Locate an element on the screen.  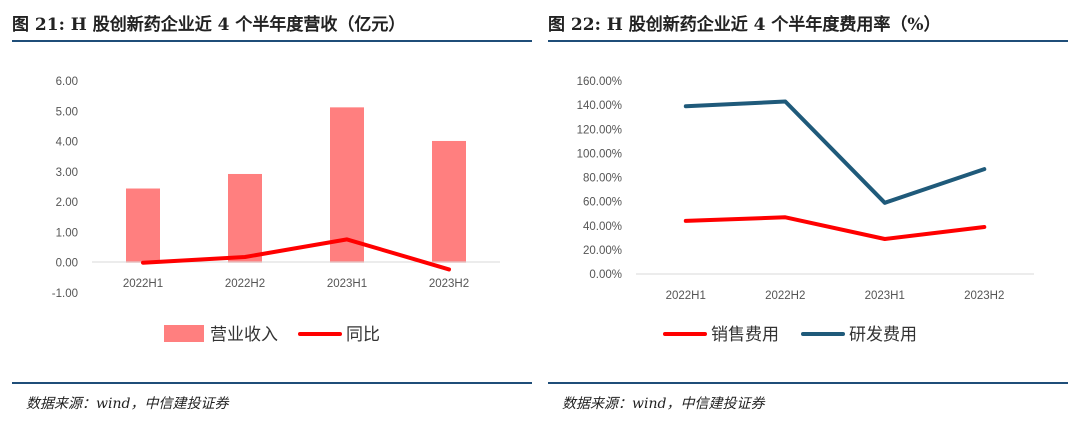
y-tick-label: 6.00 is located at coordinates (67, 82).